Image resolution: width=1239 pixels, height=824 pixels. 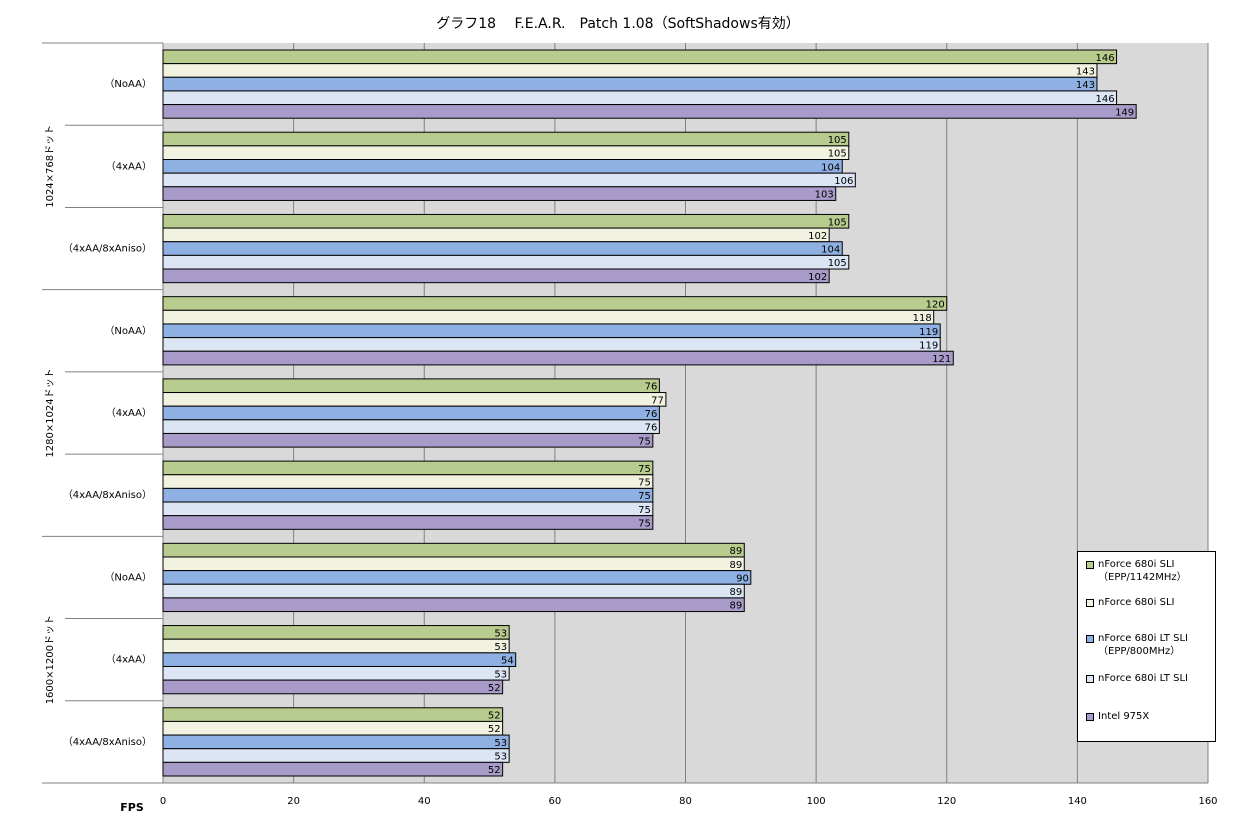 I want to click on legend-item: Intel 975X, so click(x=1117, y=716).